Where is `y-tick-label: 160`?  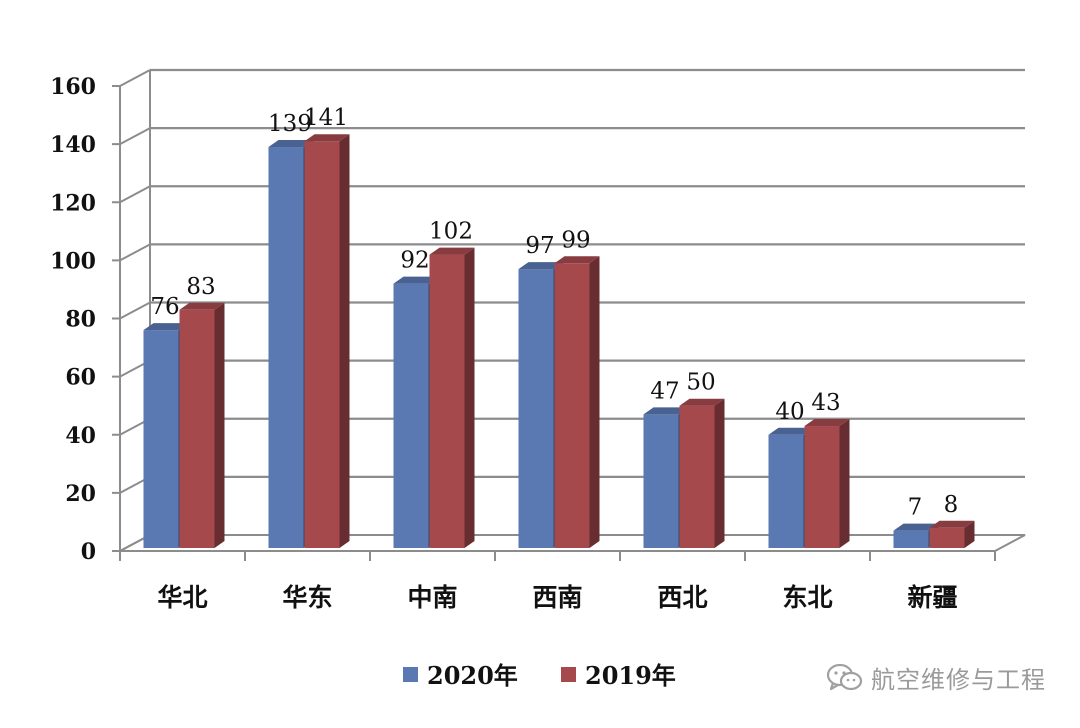 y-tick-label: 160 is located at coordinates (73, 87).